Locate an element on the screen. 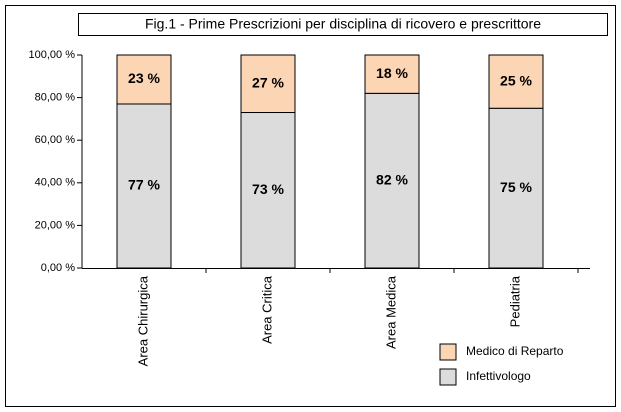 This screenshot has height=412, width=621. value-label: 27 % is located at coordinates (268, 82).